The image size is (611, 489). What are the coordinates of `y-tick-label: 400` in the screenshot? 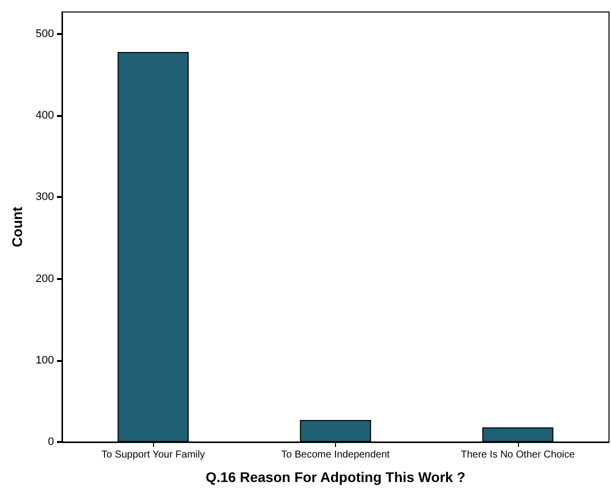 It's located at (45, 116).